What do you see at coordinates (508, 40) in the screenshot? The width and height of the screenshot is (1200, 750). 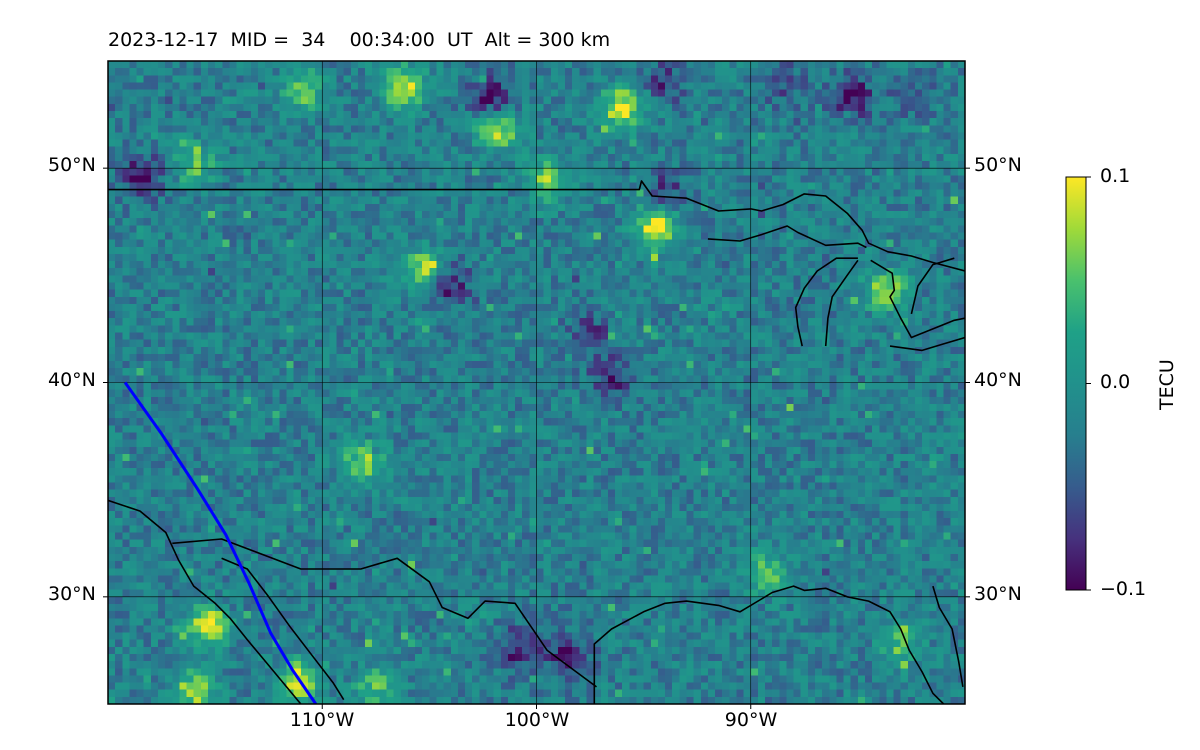 I see `title-alt-label: Alt =` at bounding box center [508, 40].